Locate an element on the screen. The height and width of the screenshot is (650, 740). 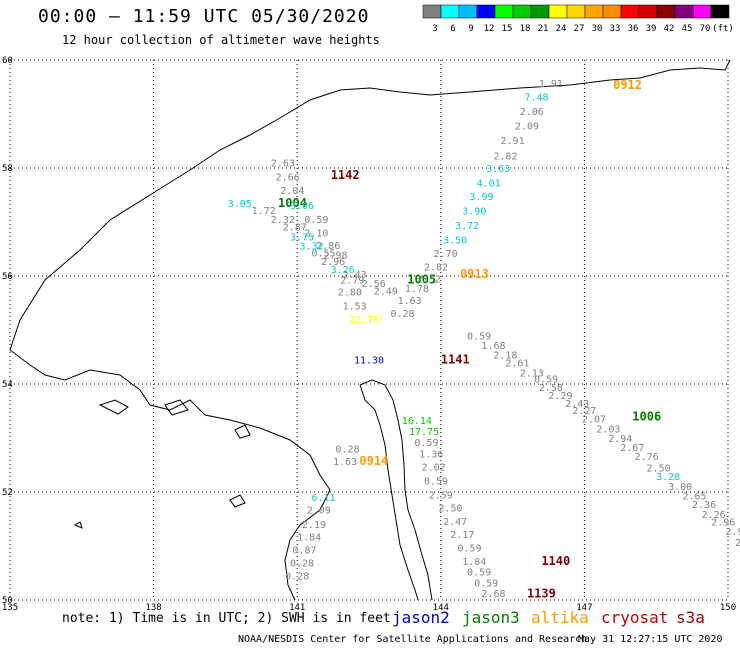
colorbar-label: (ft) is located at coordinates (723, 29).